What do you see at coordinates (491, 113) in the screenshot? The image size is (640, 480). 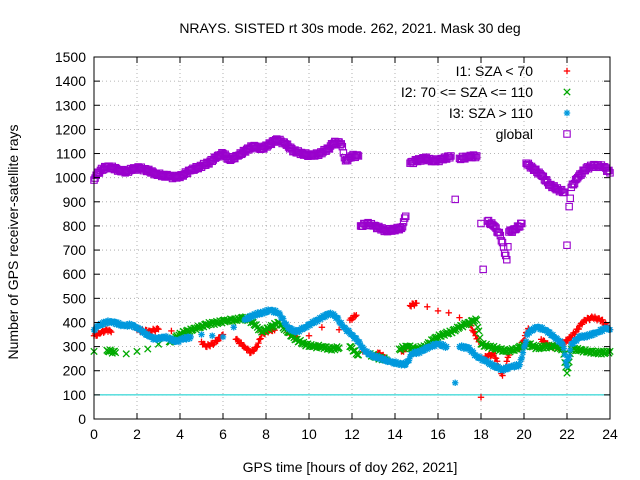 I see `legend-label: I3: SZA > 110` at bounding box center [491, 113].